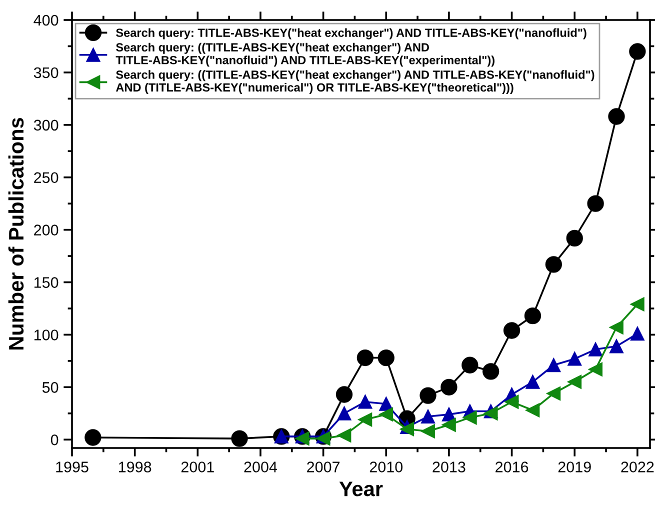  What do you see at coordinates (197, 467) in the screenshot?
I see `x-tick-label: 2001` at bounding box center [197, 467].